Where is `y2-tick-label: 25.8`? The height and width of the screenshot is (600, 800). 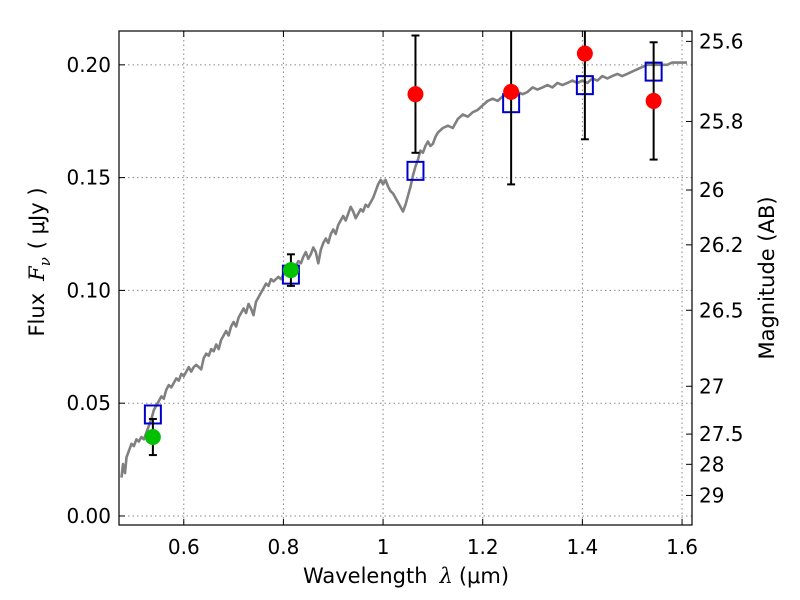 y2-tick-label: 25.8 is located at coordinates (721, 121).